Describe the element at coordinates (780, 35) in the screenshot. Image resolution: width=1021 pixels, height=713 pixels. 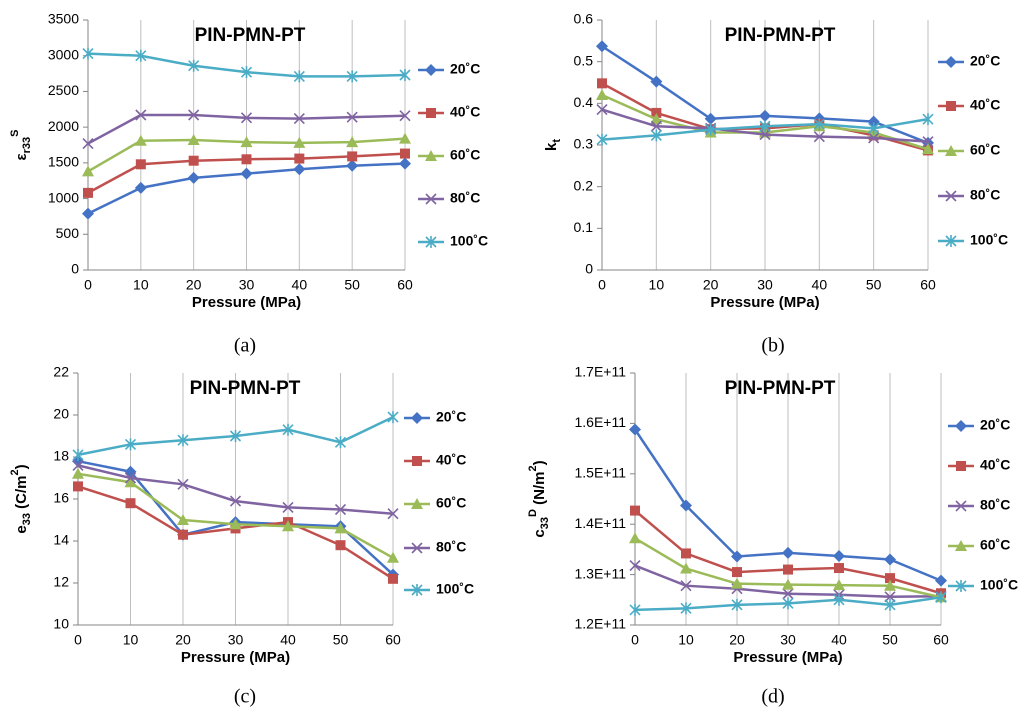
I see `chart-title: PIN-PMN-PT` at that location.